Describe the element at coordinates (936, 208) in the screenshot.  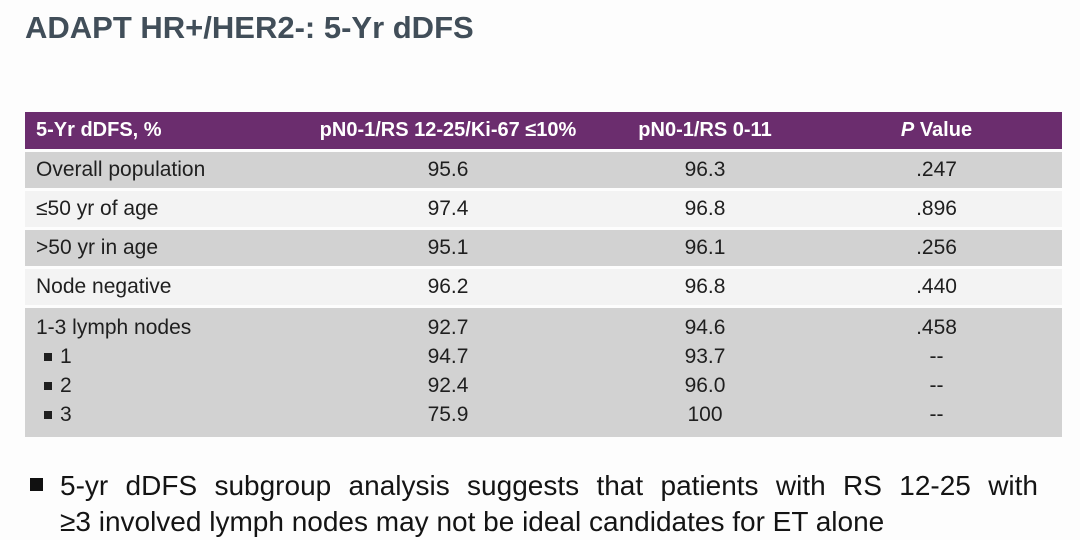
I see `row-value: .896` at that location.